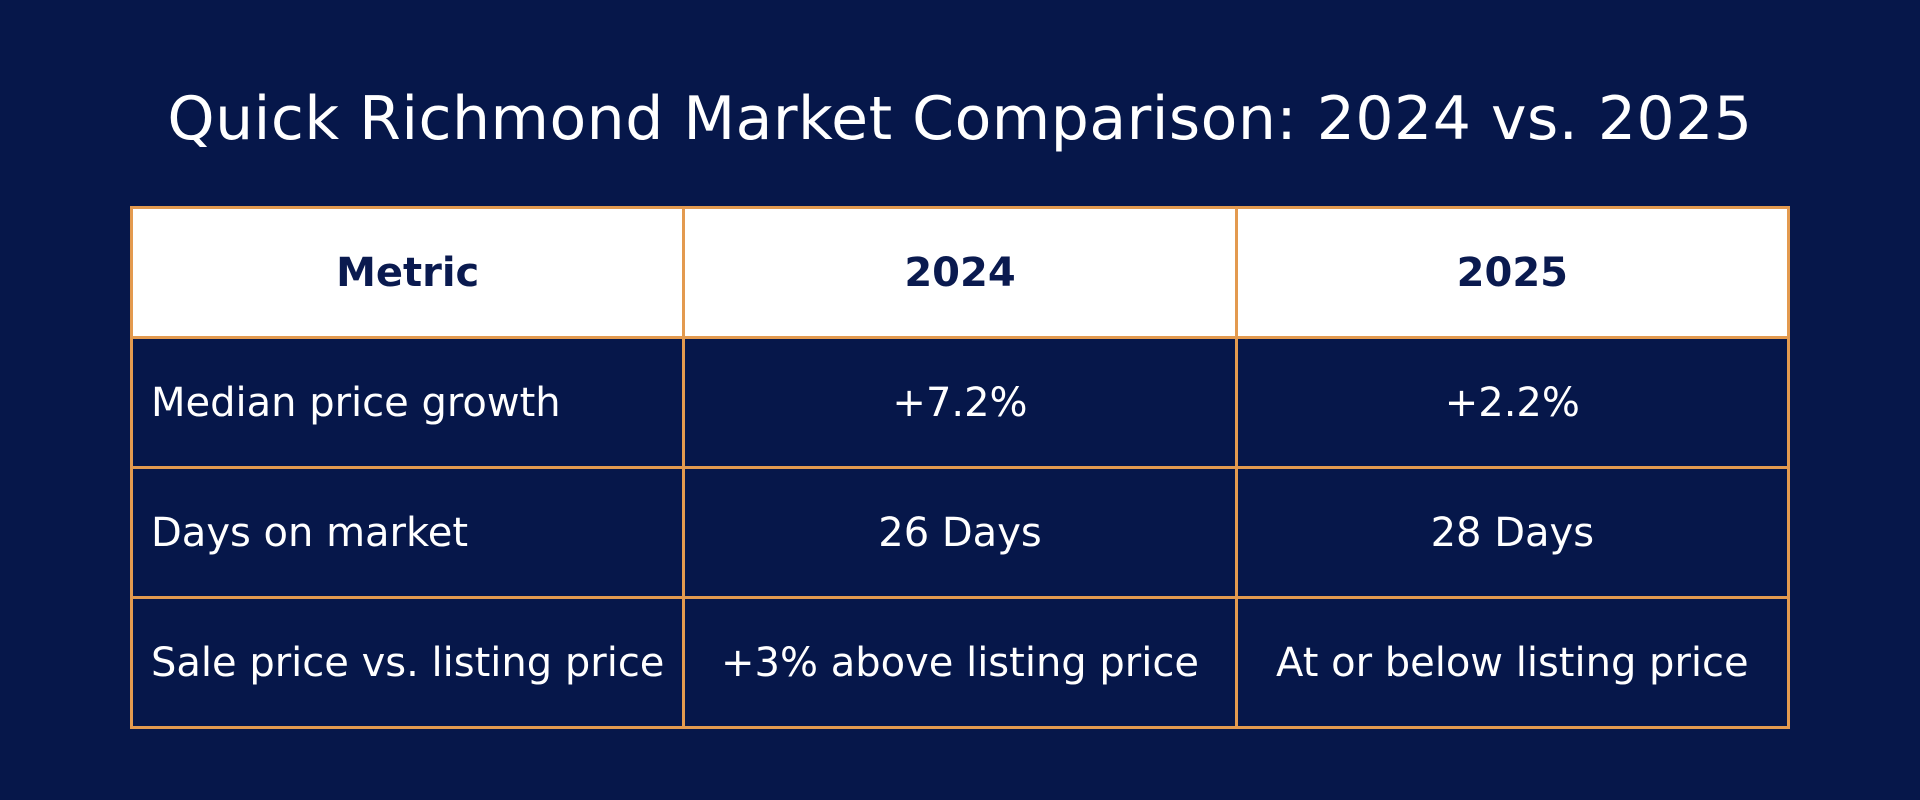 This screenshot has height=800, width=1920. I want to click on row-metric-label: Median price growth, so click(407, 402).